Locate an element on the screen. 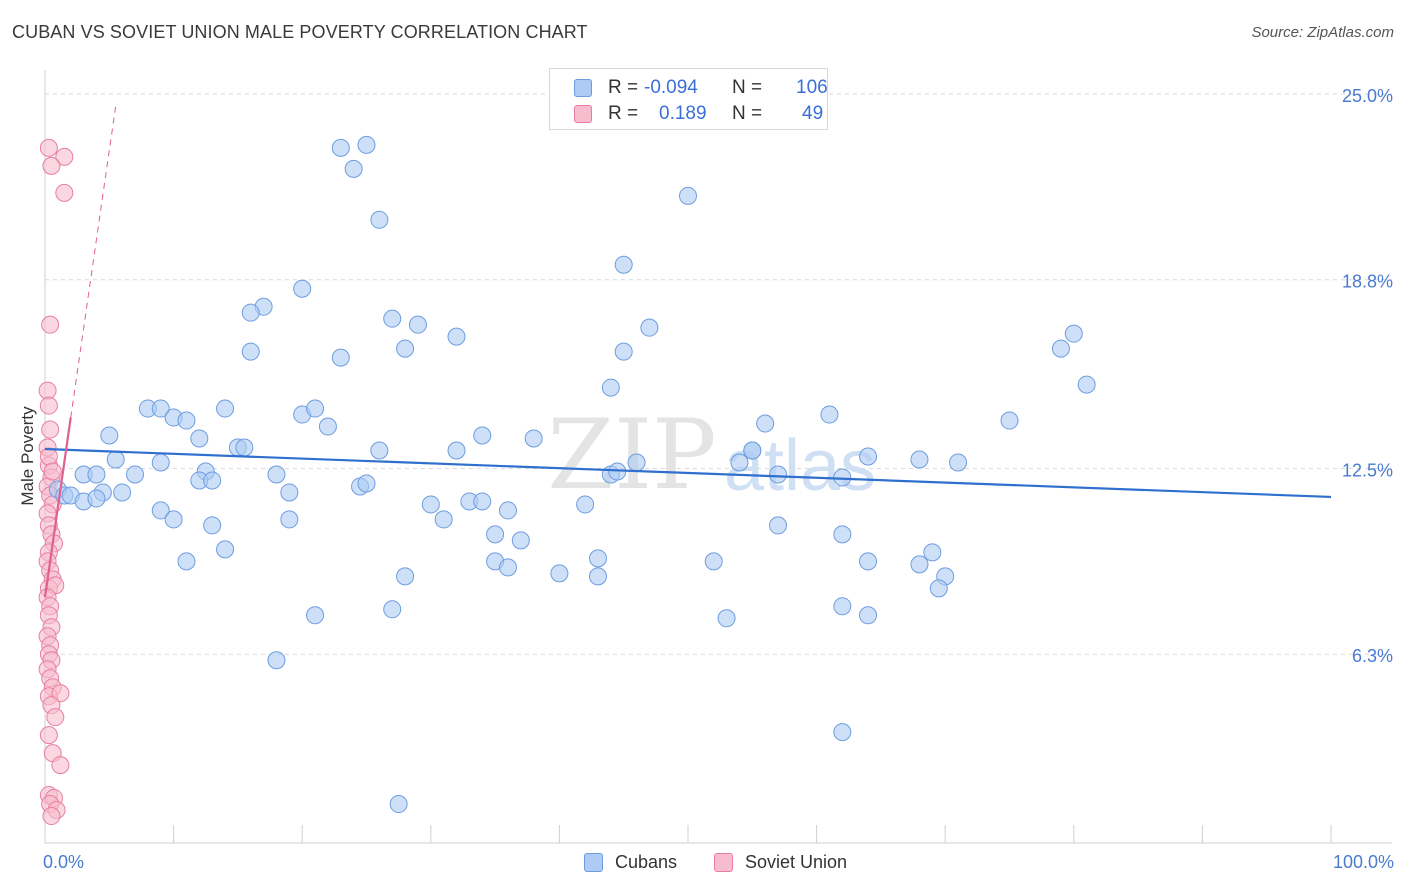  legend-swatch-cubans is located at coordinates (583, 88).